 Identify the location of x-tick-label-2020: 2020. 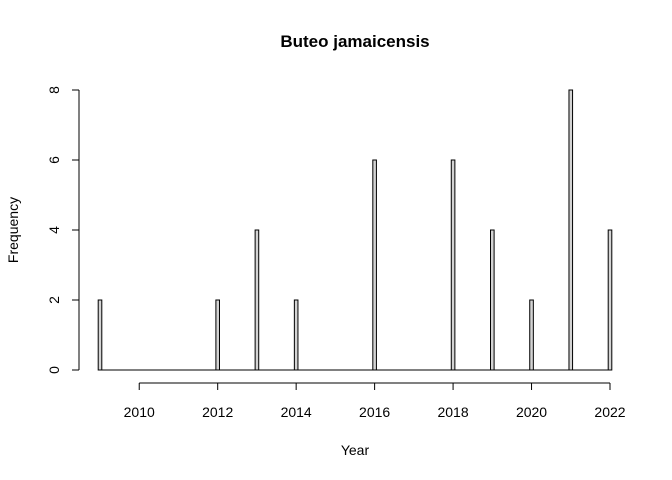
(531, 412).